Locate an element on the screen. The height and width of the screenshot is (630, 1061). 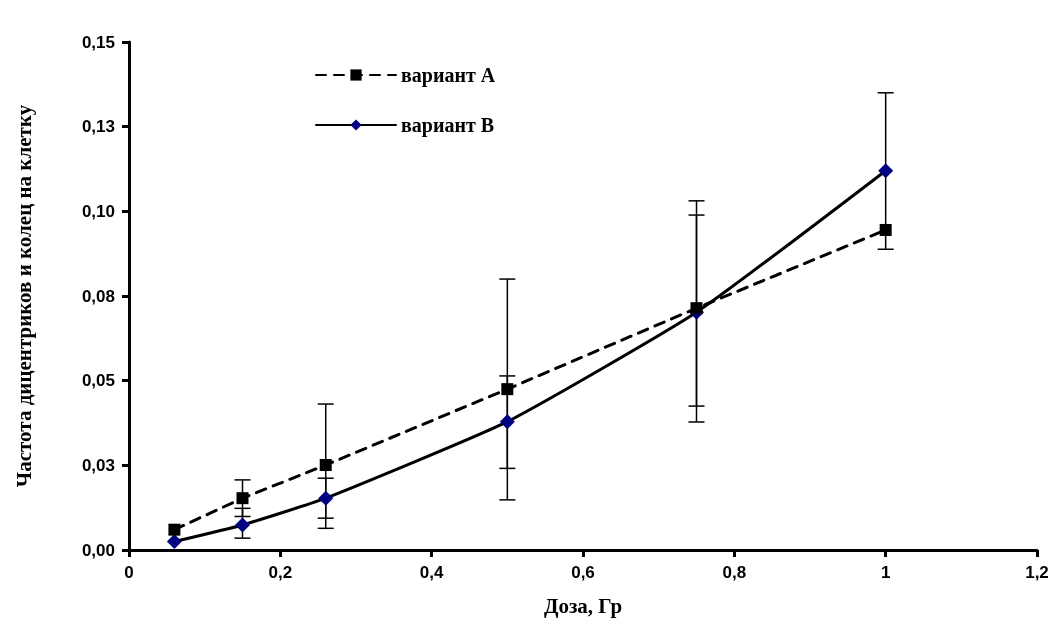
x-axis-title: Доза, Гр is located at coordinates (583, 605).